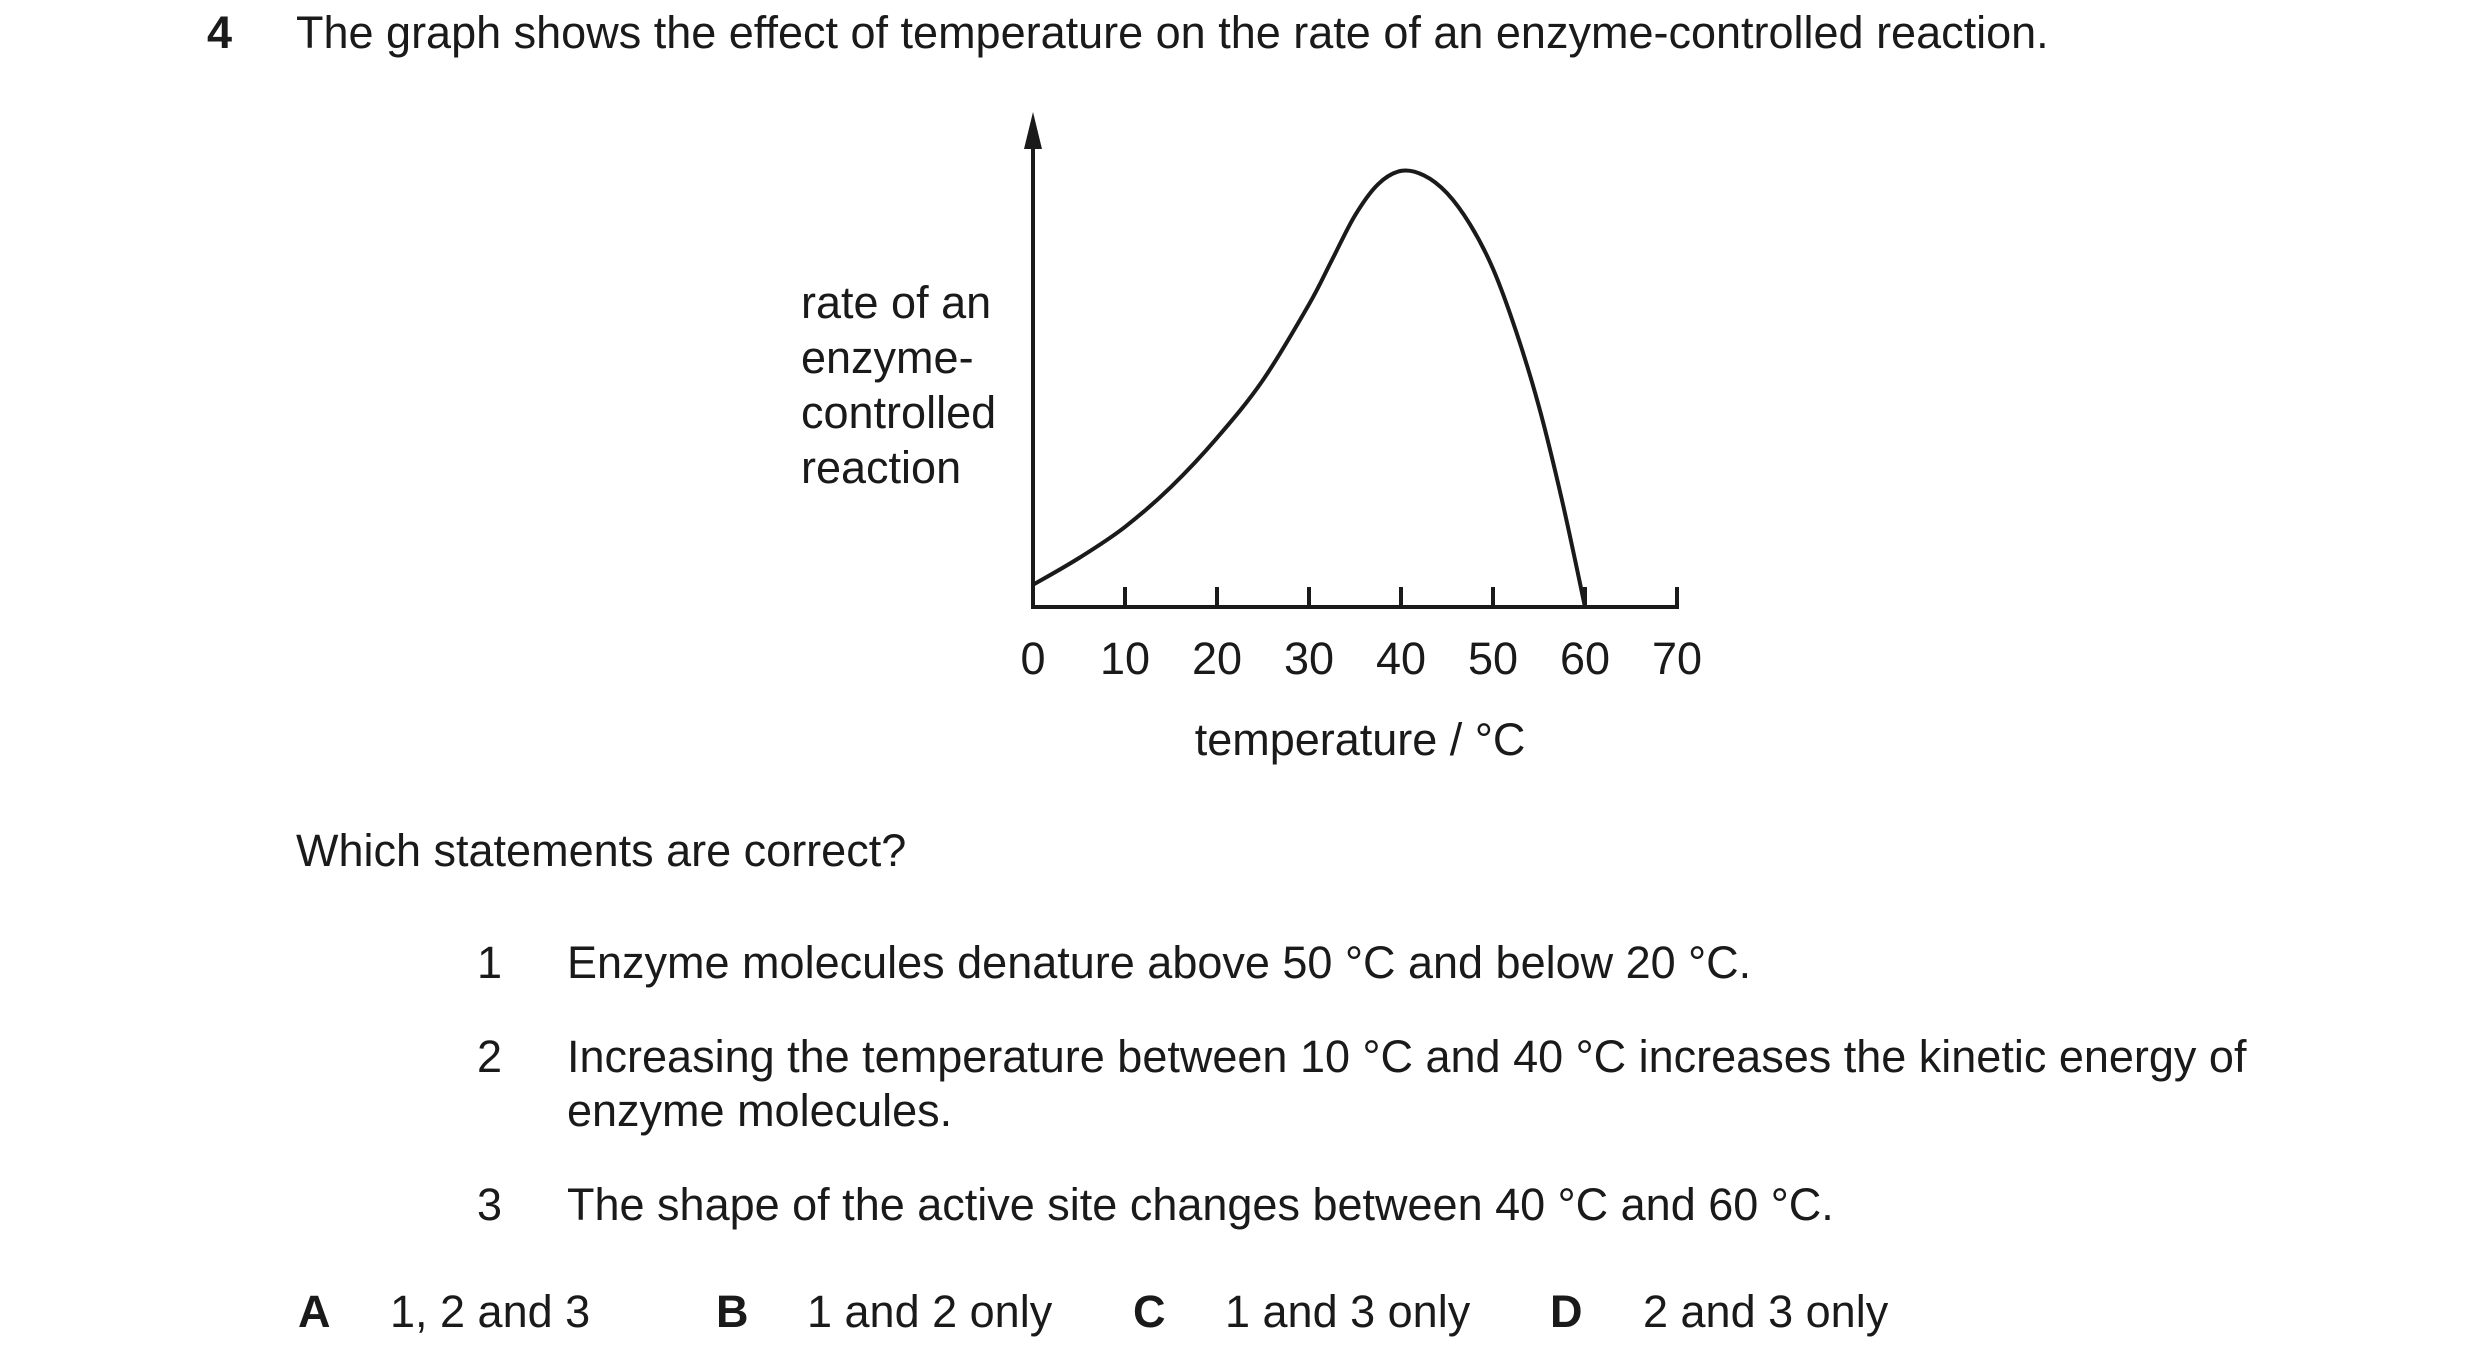  Describe the element at coordinates (1149, 1311) in the screenshot. I see `option-letter: C` at that location.